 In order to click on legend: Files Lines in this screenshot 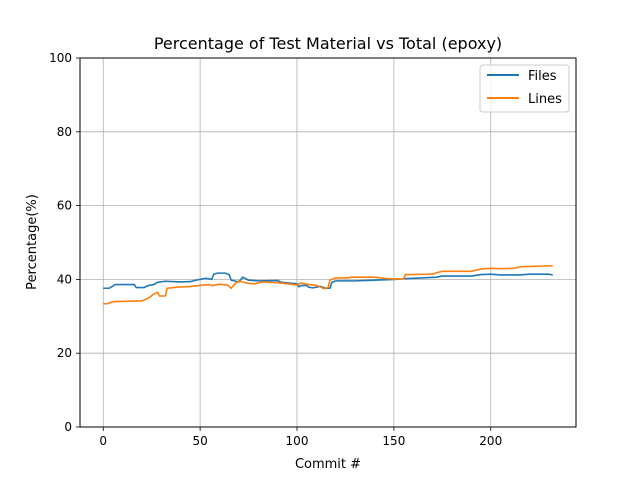, I will do `click(524, 88)`.